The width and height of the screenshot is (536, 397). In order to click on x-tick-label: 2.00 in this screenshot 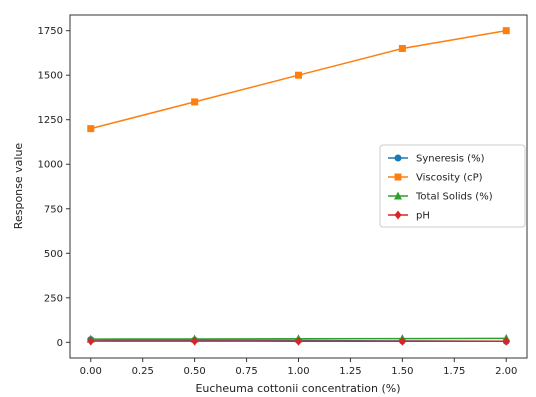, I will do `click(506, 371)`.